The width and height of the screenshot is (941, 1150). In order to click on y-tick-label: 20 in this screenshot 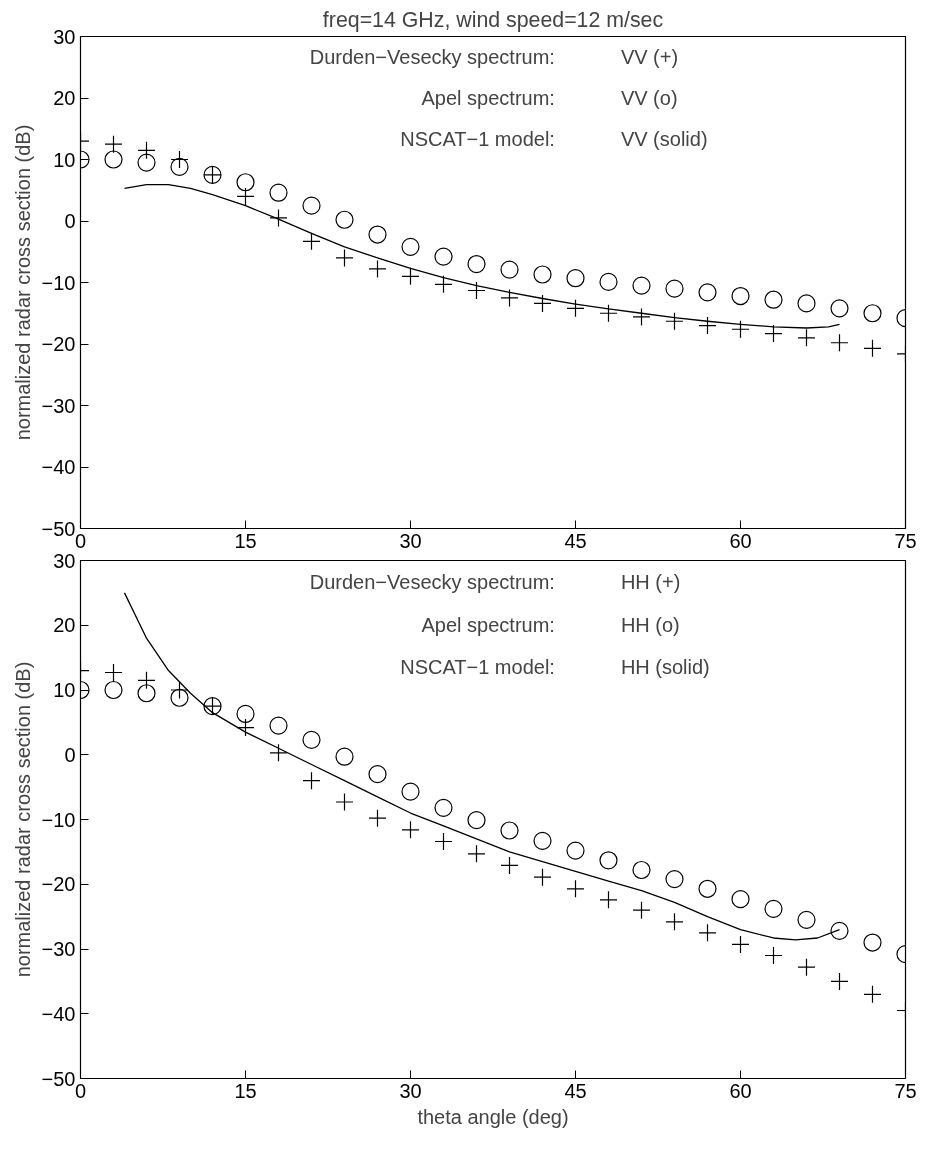, I will do `click(64, 625)`.